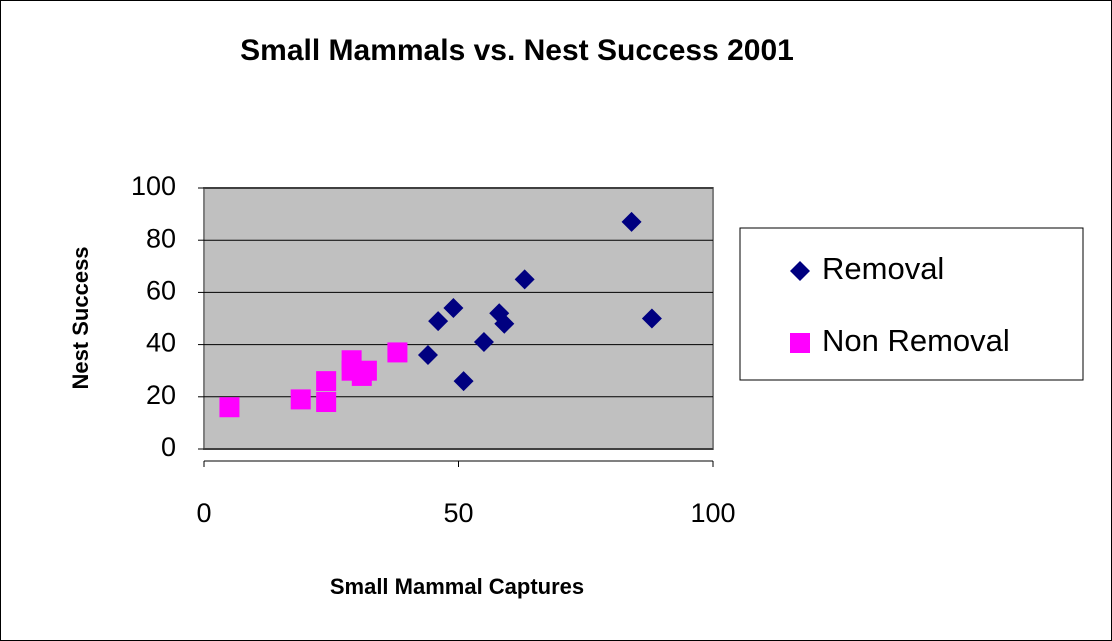 The image size is (1112, 641). What do you see at coordinates (203, 513) in the screenshot?
I see `x-tick-label: 0` at bounding box center [203, 513].